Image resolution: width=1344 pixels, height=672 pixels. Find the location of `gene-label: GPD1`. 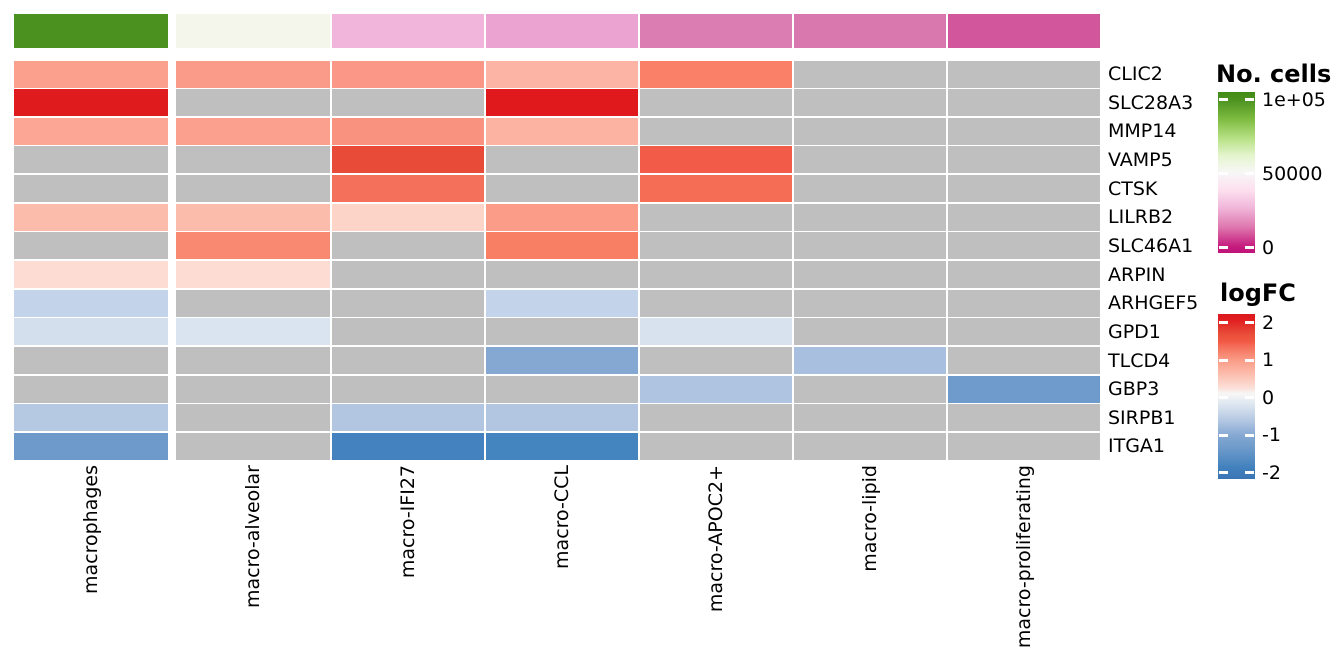

gene-label: GPD1 is located at coordinates (1134, 331).